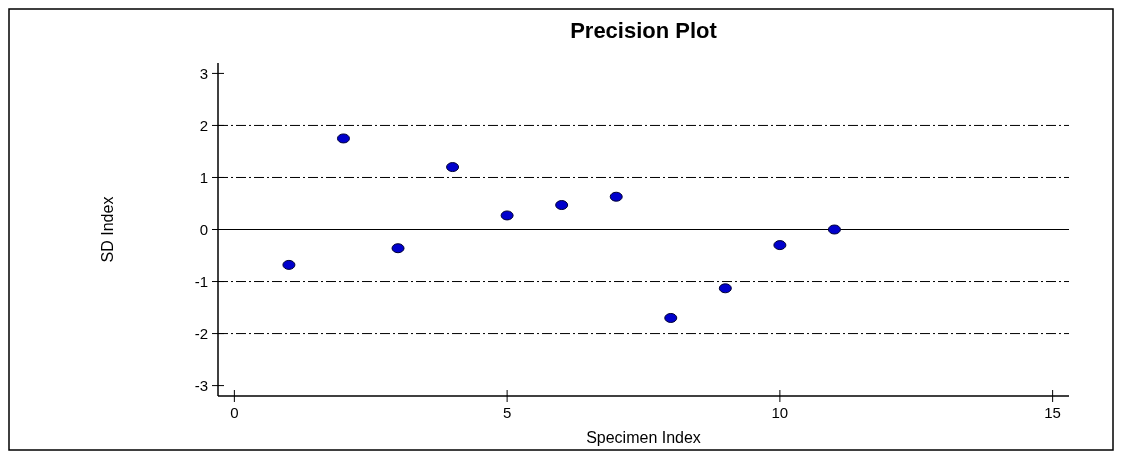 The image size is (1122, 459). Describe the element at coordinates (780, 412) in the screenshot. I see `x-tick-label: 10` at that location.